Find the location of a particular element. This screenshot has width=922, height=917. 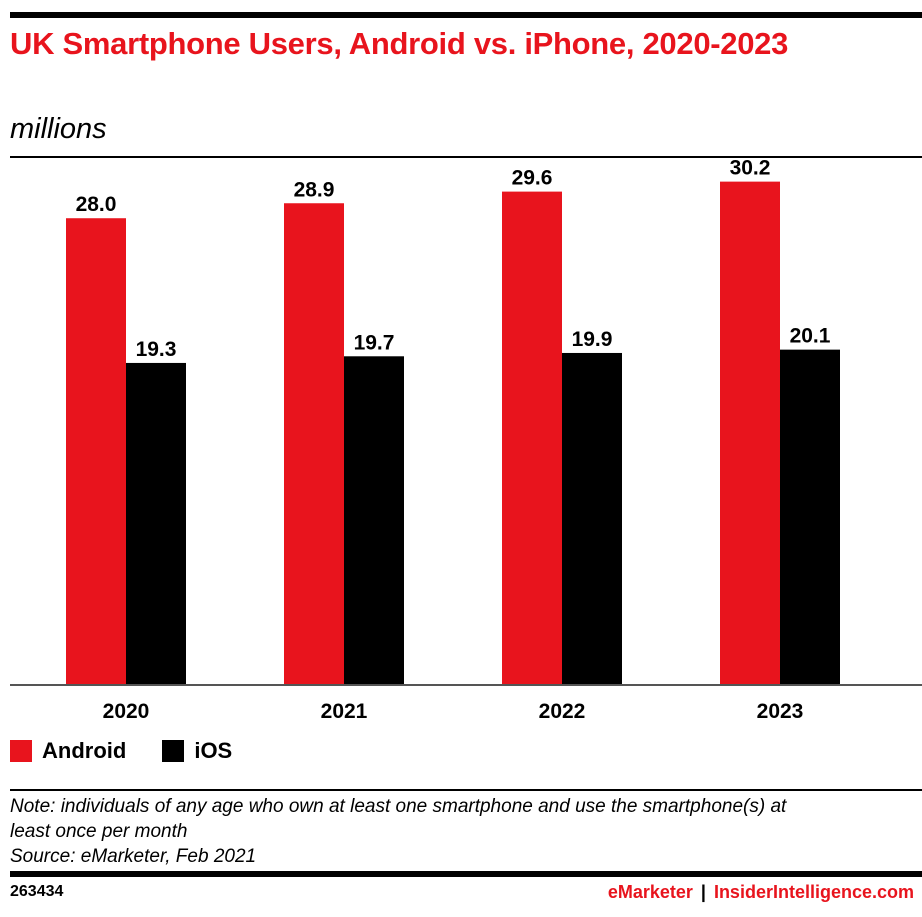

data-label-android-2021: 28.9 is located at coordinates (314, 189).